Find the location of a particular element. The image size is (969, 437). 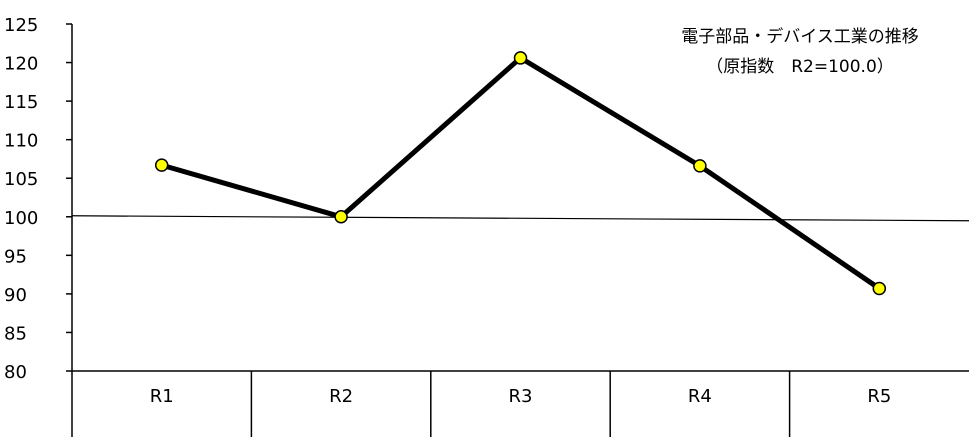

category-table: R1 R2 R3 R4 R5 is located at coordinates (520, 403).